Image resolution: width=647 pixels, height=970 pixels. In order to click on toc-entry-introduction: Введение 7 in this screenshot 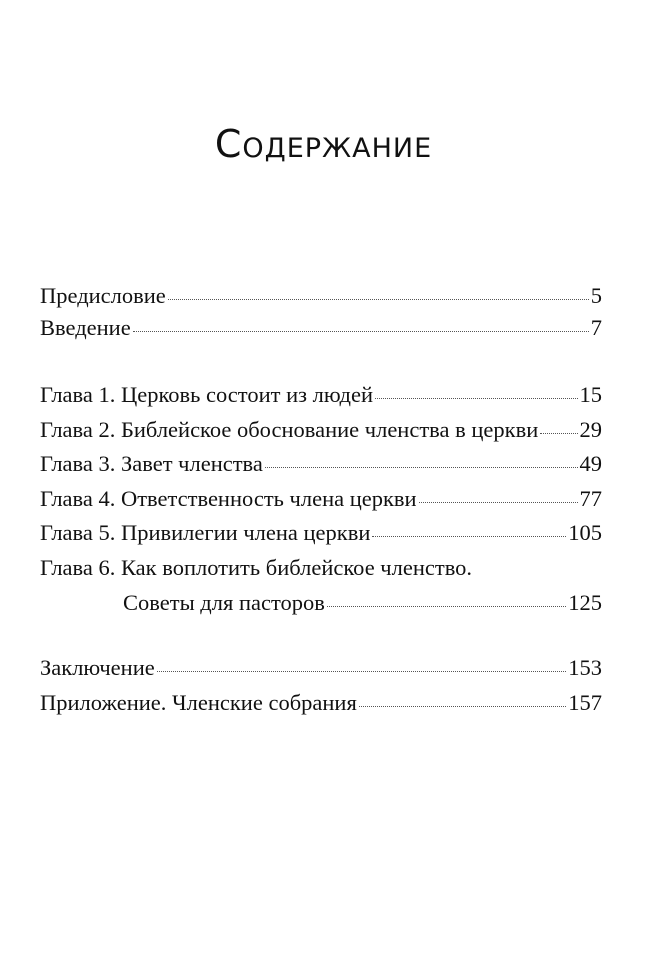, I will do `click(321, 328)`.